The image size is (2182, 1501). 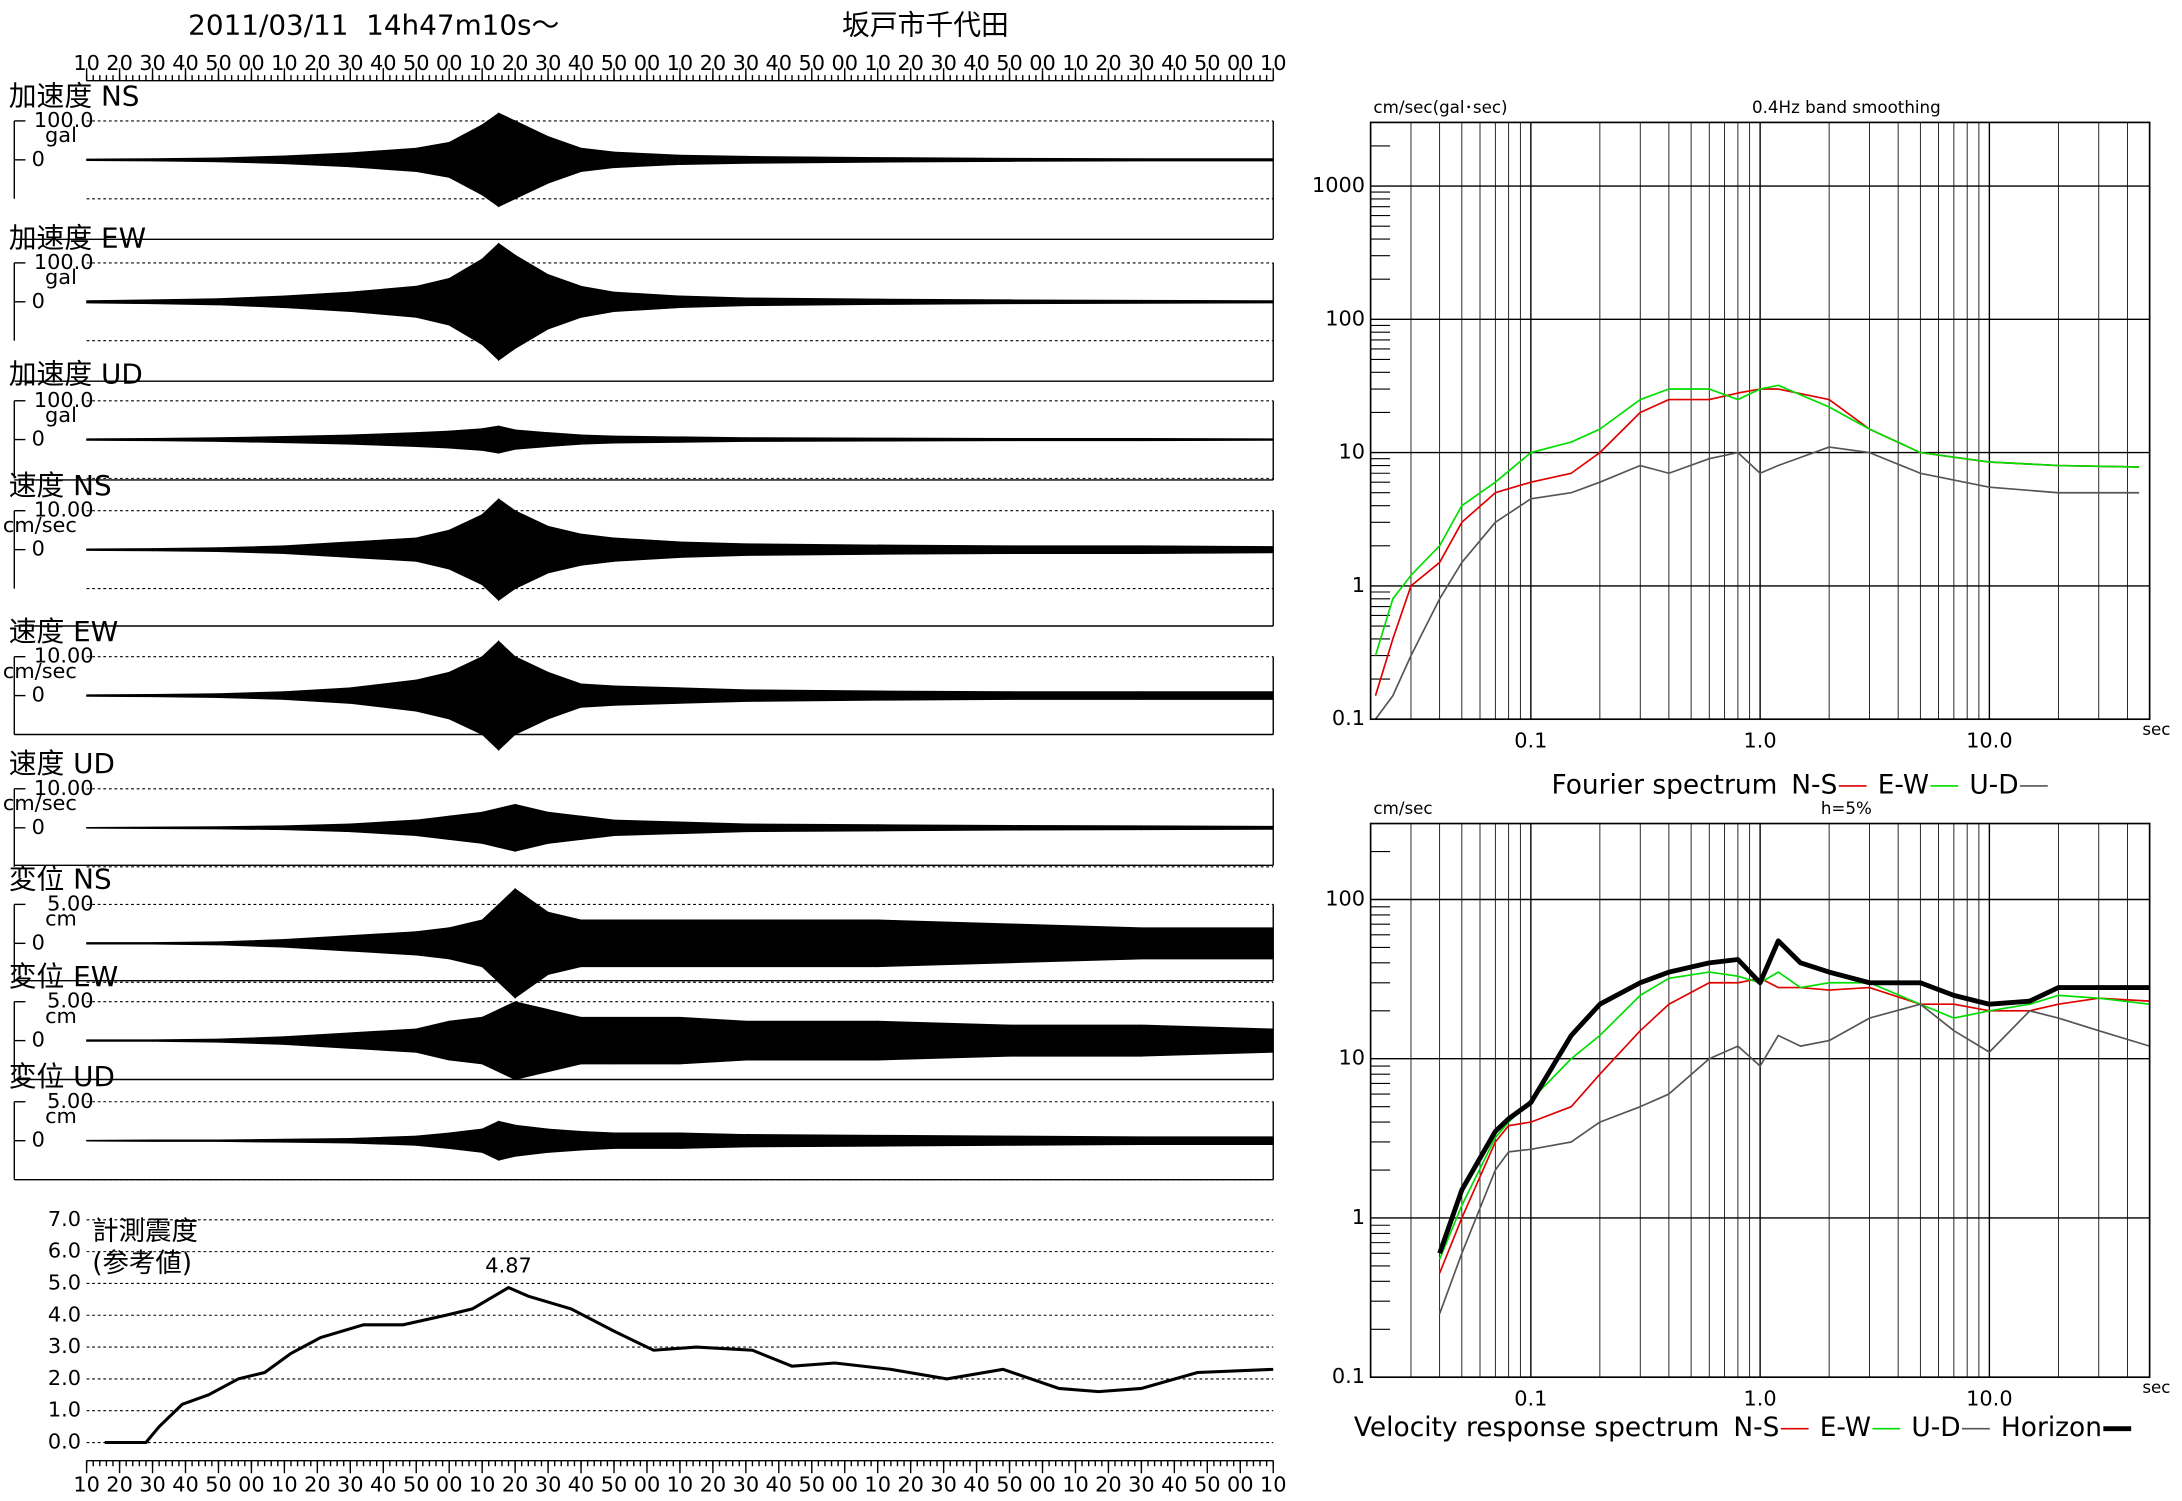 I want to click on trace-title: 変位 EW, so click(x=64, y=976).